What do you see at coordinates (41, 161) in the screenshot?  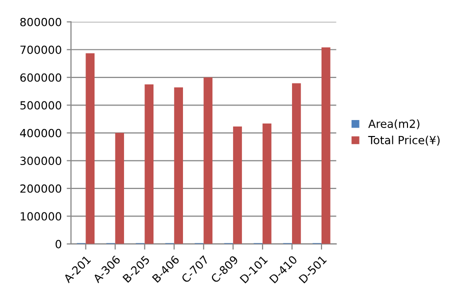 I see `y-tick-label: 300000` at bounding box center [41, 161].